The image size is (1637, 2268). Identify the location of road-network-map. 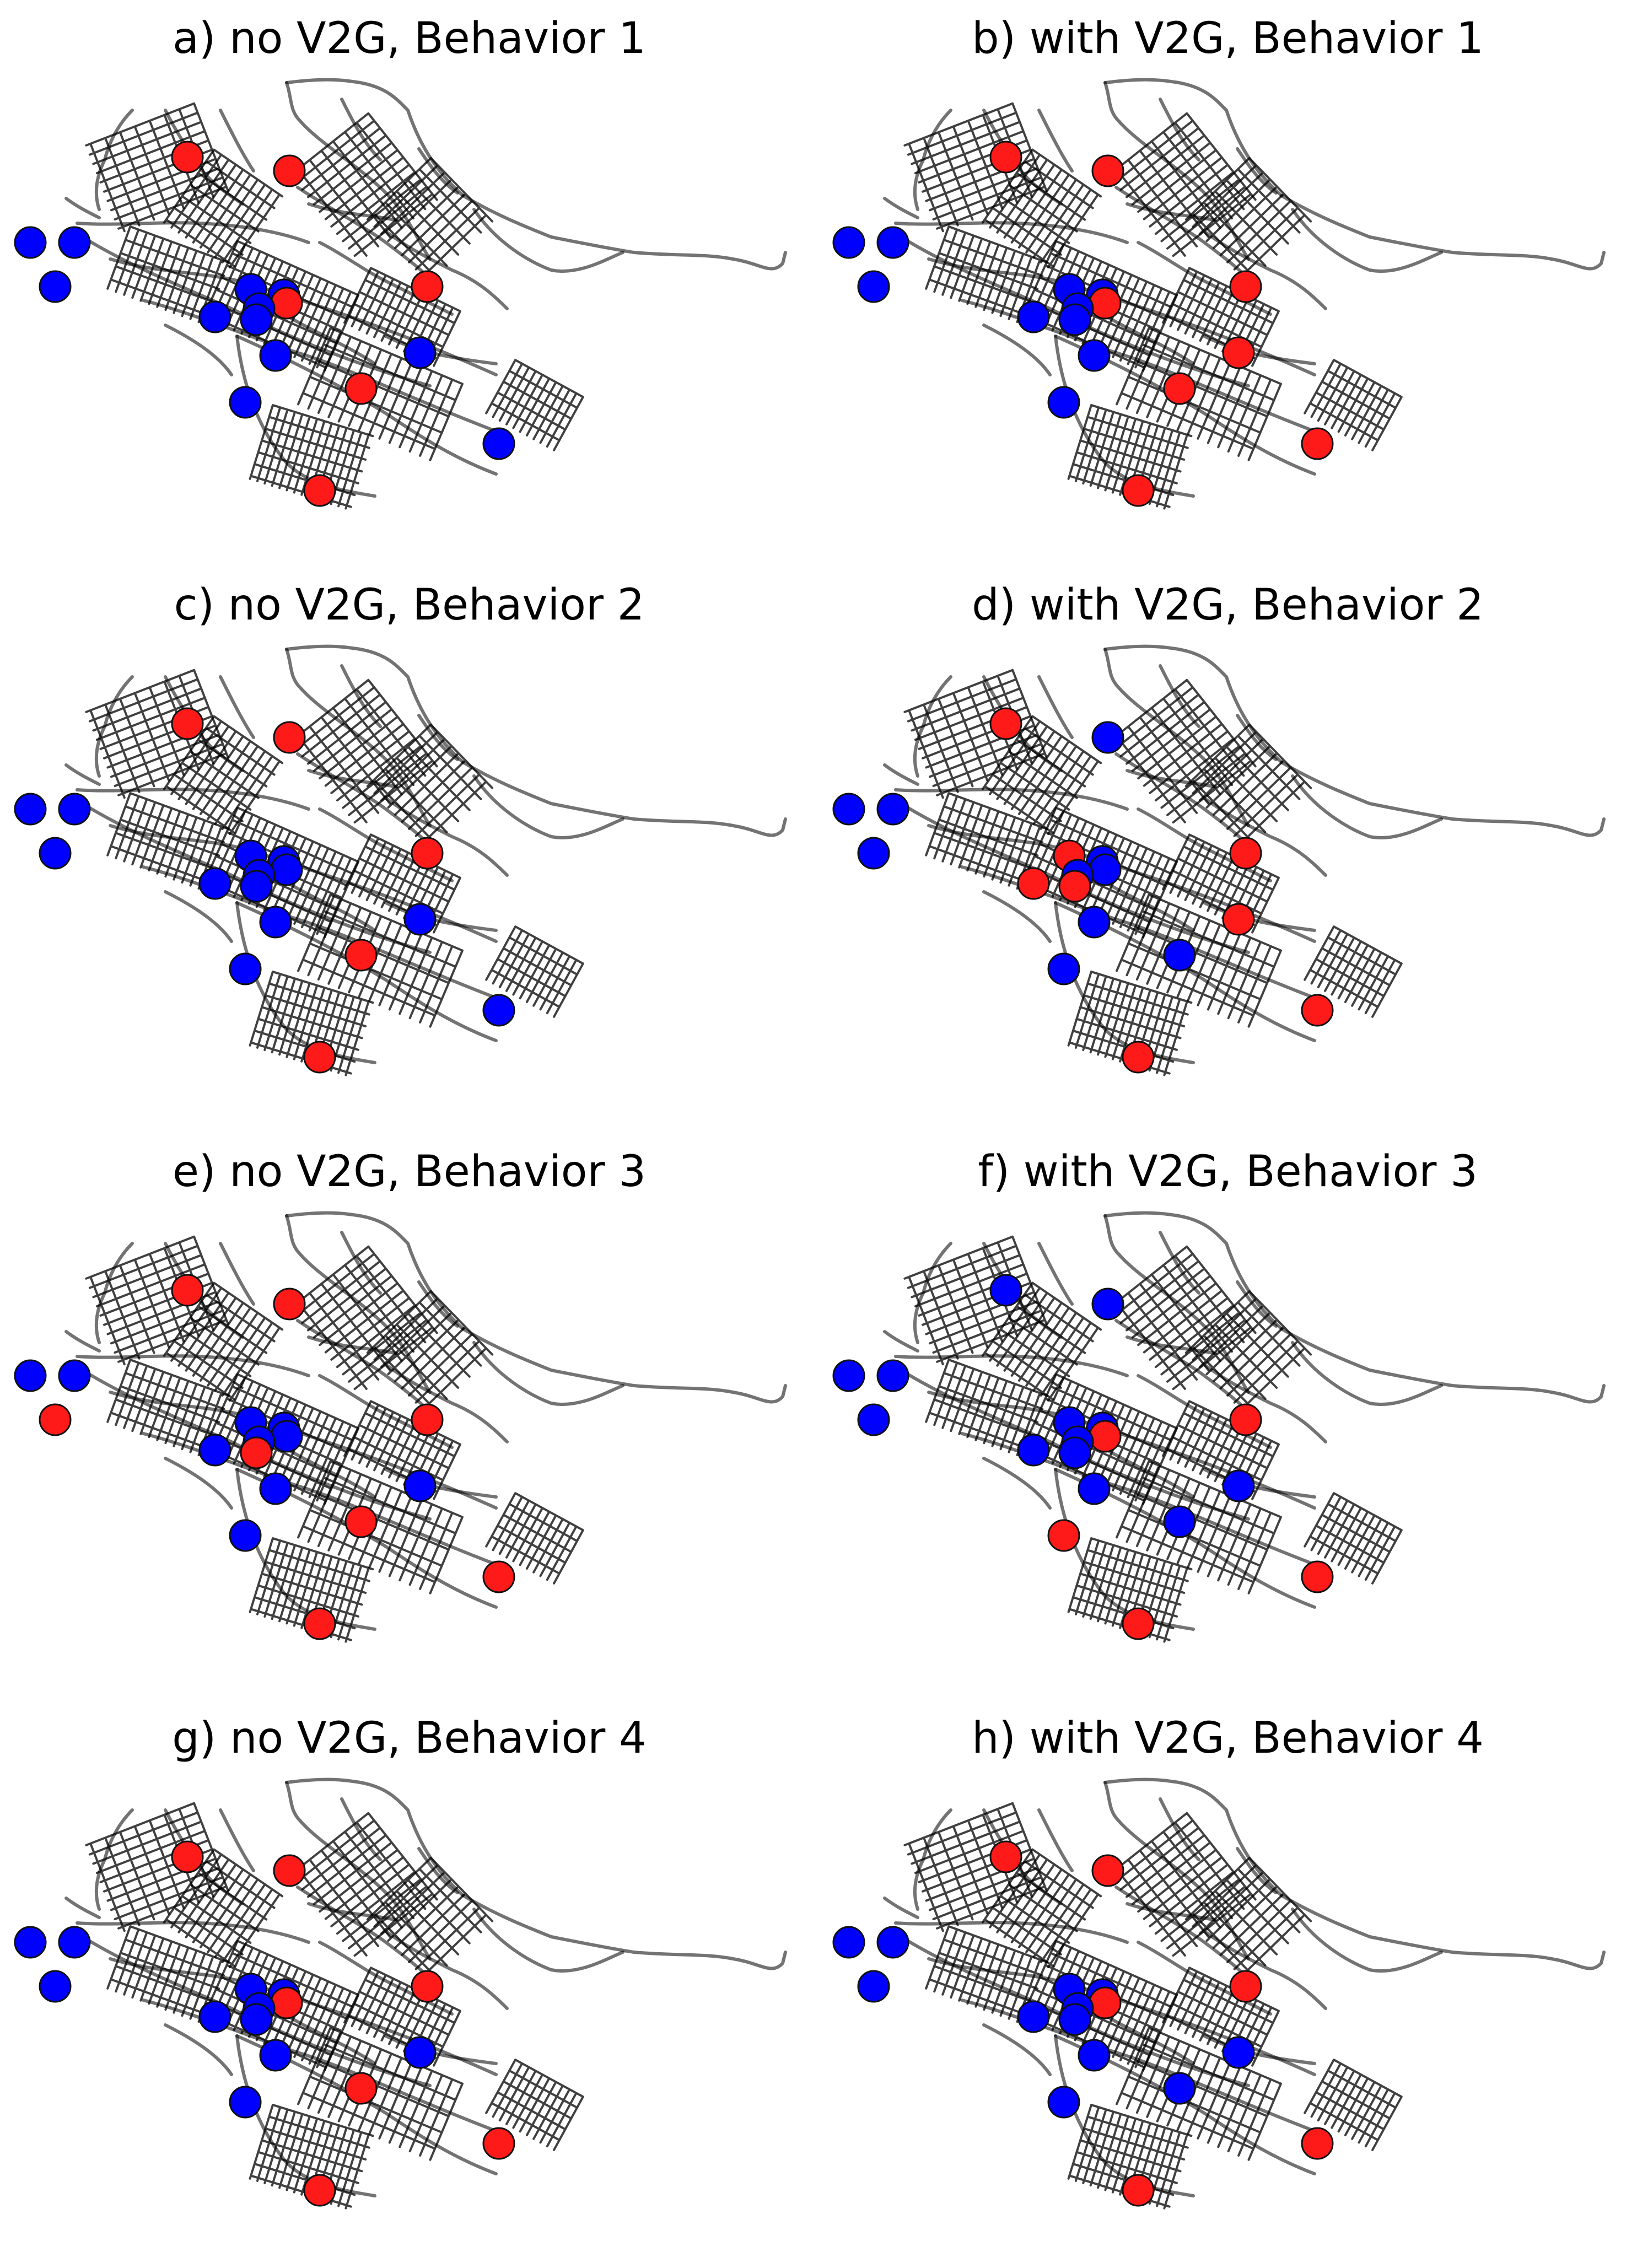
(1219, 860).